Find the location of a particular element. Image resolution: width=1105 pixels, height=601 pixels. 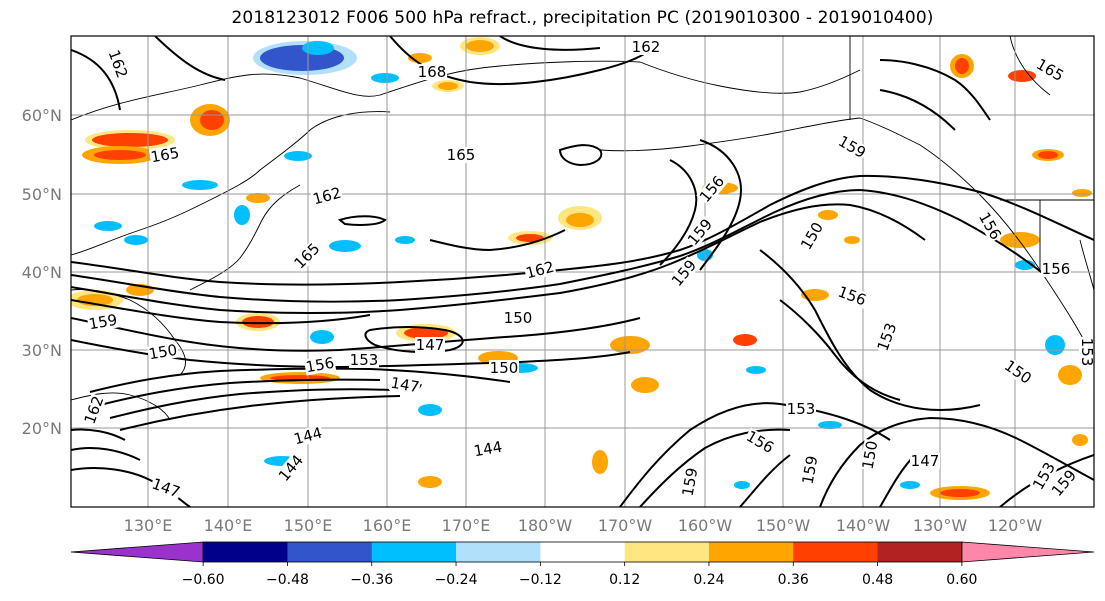

contour-label: 144 is located at coordinates (487, 449).